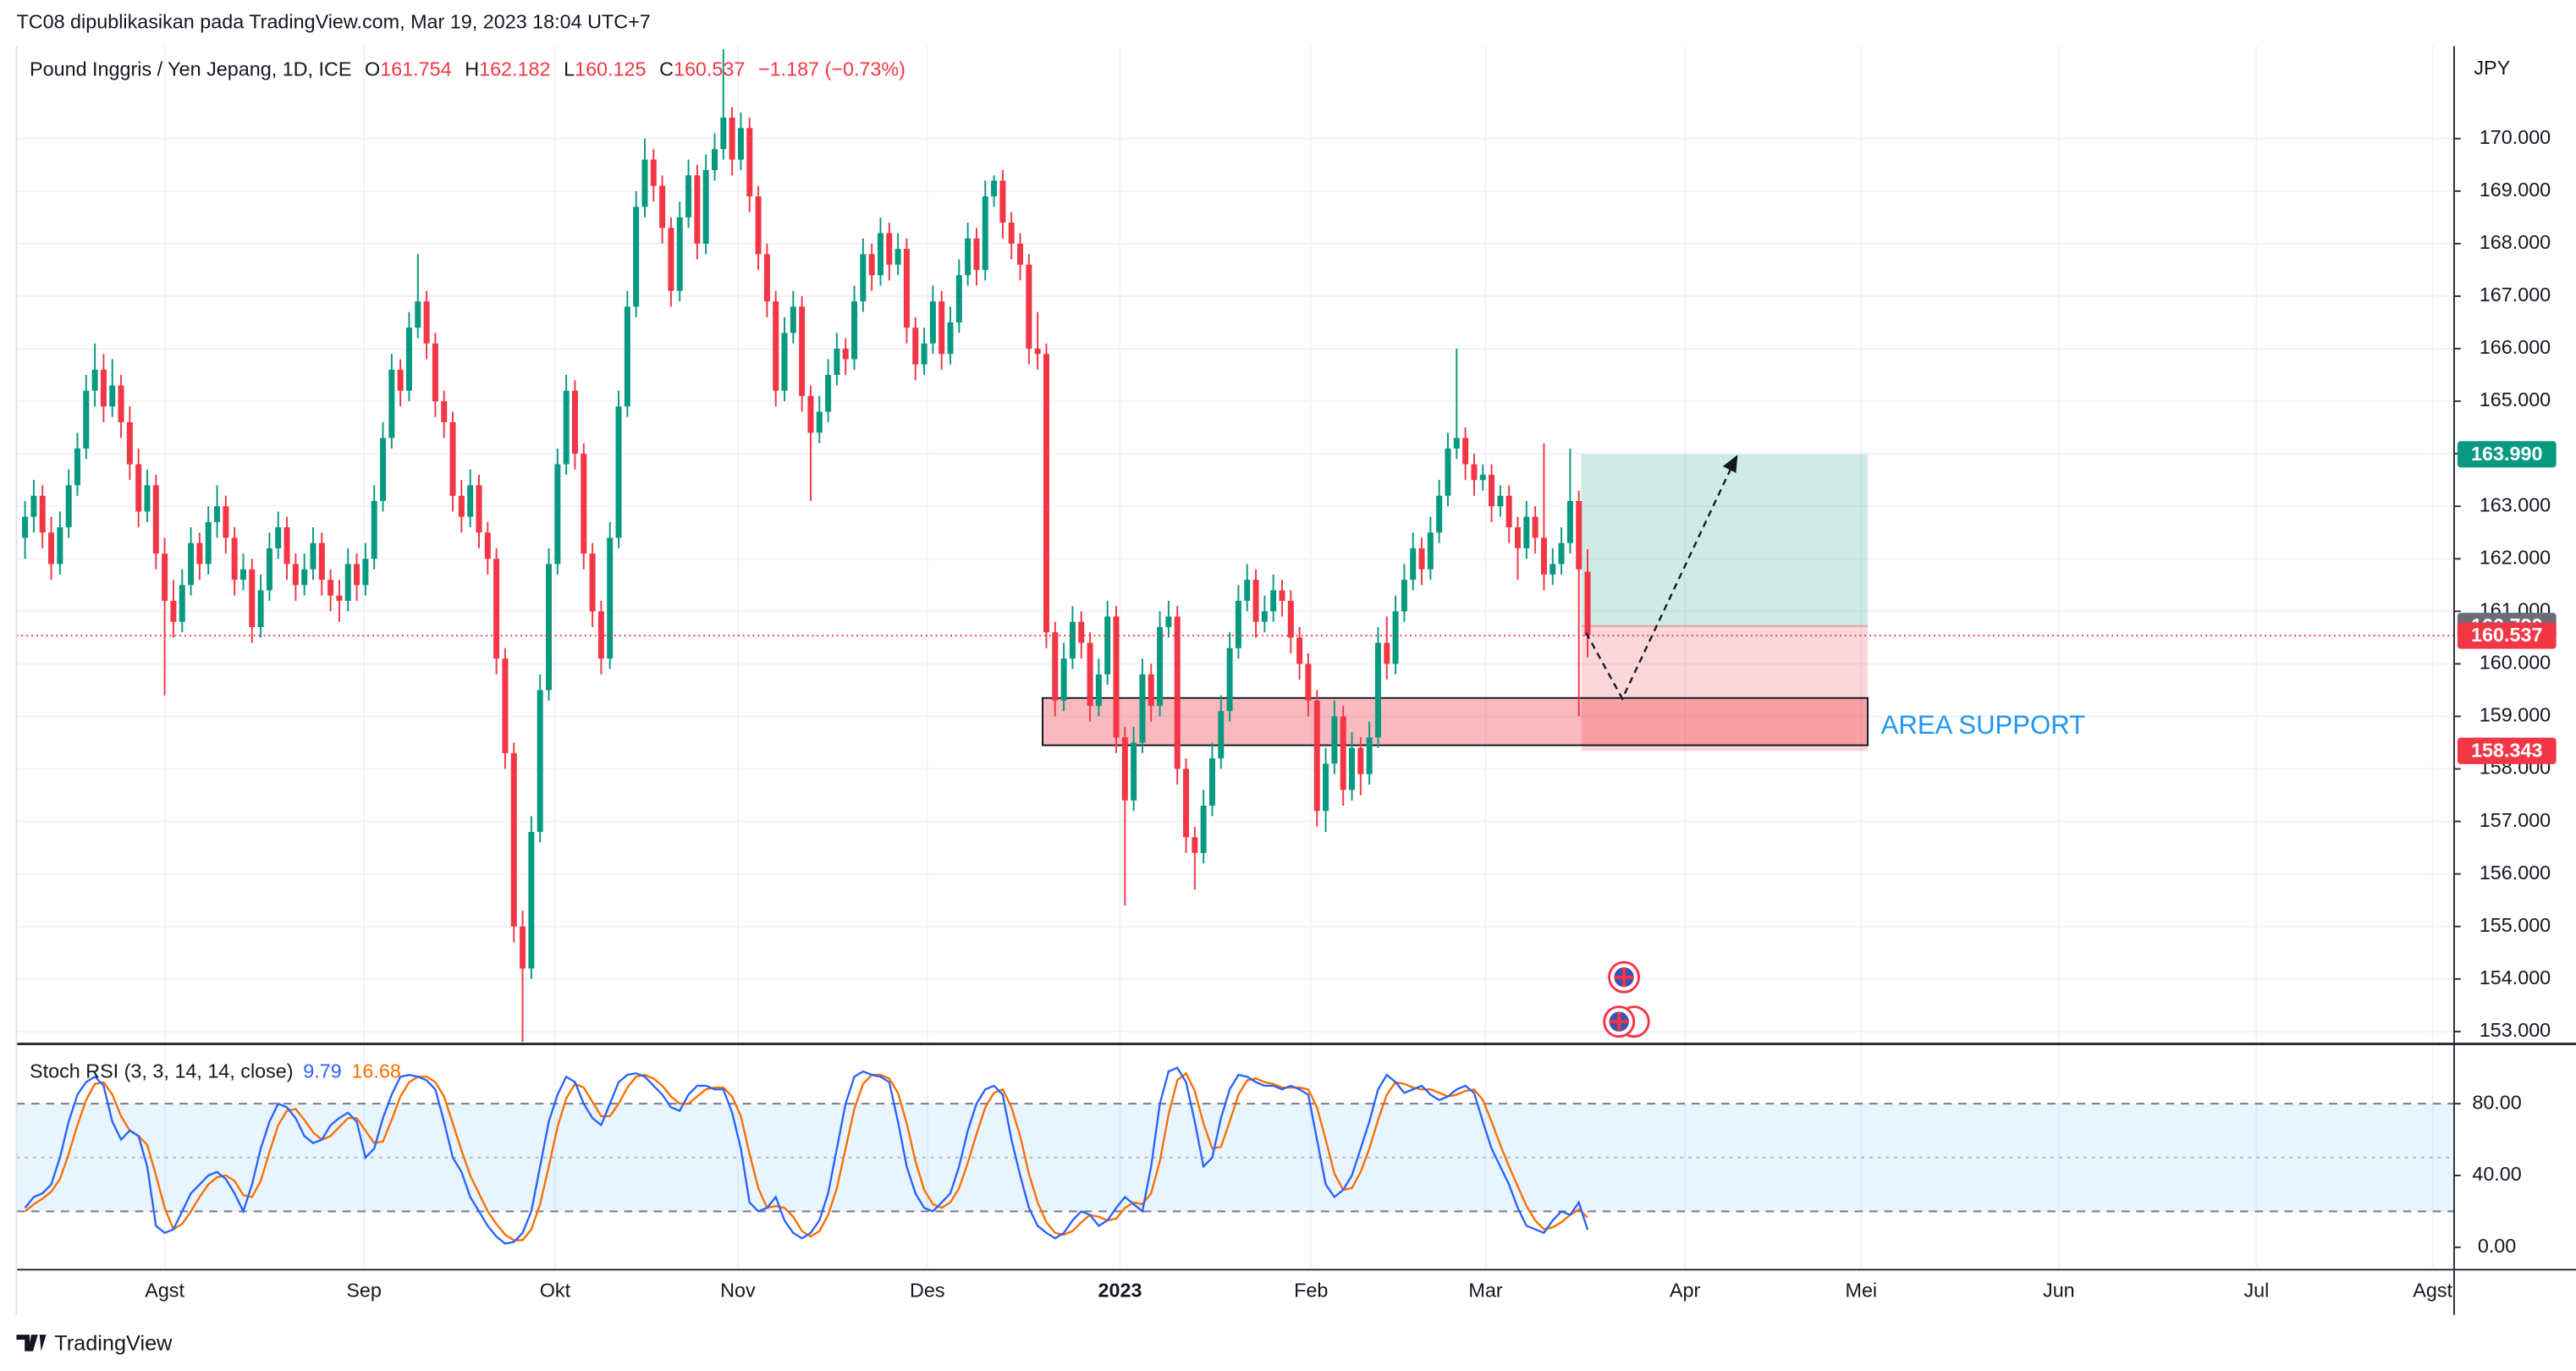  I want to click on ohlc-value: 160.125, so click(610, 69).